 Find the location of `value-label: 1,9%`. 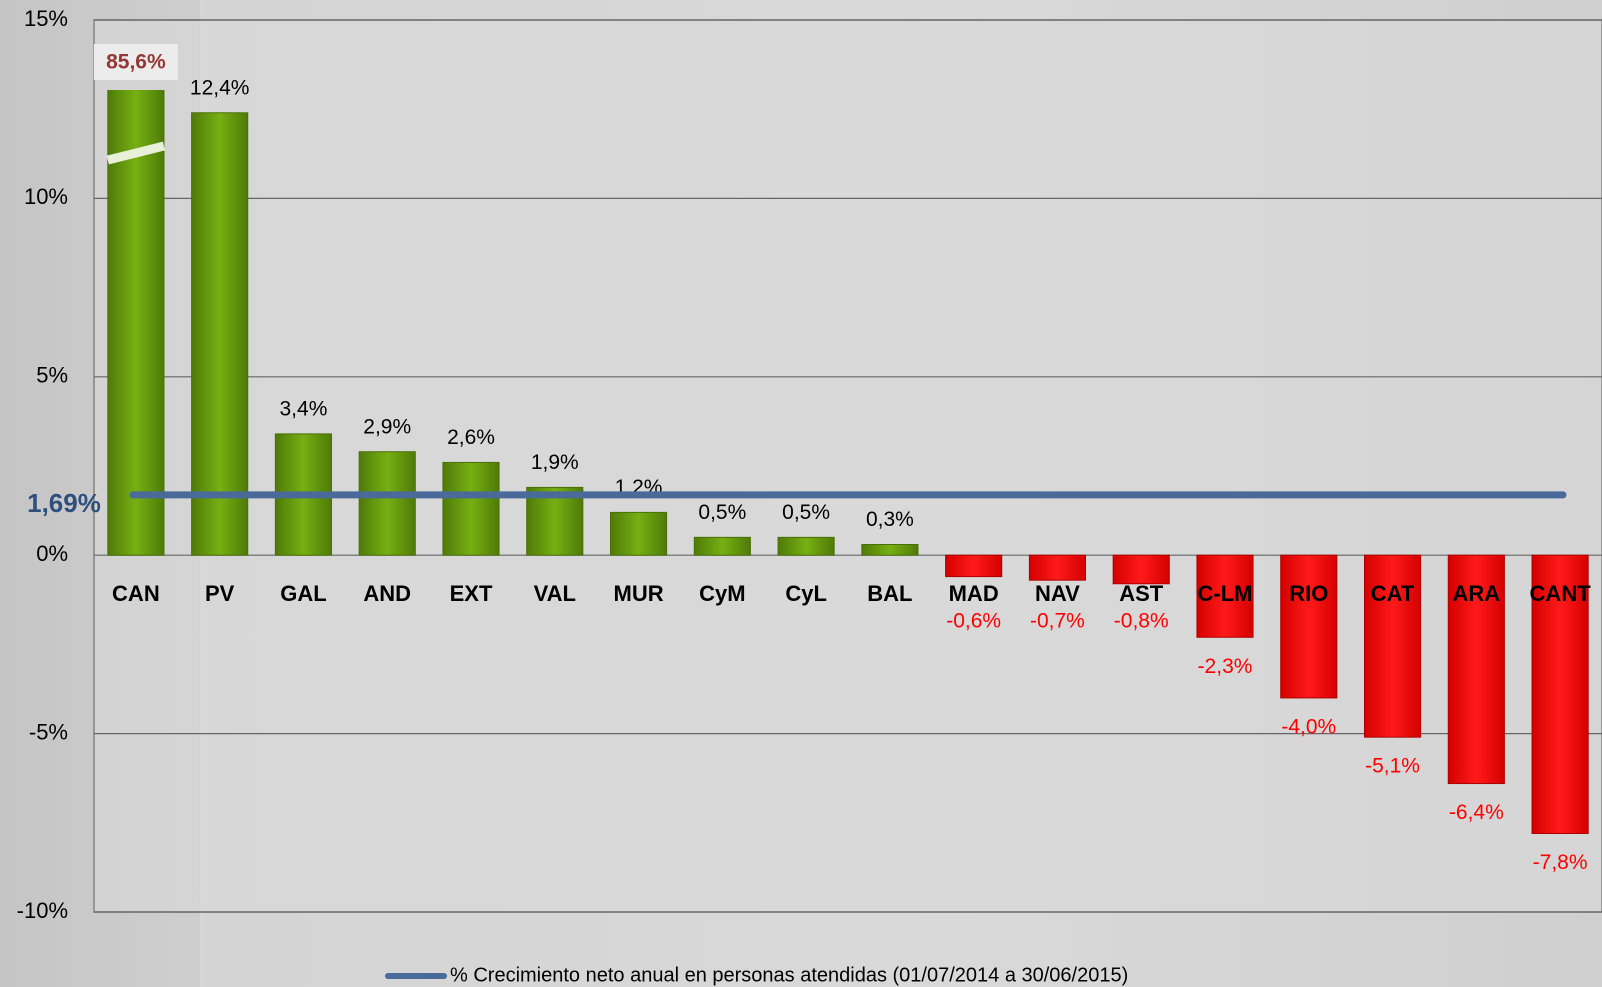

value-label: 1,9% is located at coordinates (555, 462).